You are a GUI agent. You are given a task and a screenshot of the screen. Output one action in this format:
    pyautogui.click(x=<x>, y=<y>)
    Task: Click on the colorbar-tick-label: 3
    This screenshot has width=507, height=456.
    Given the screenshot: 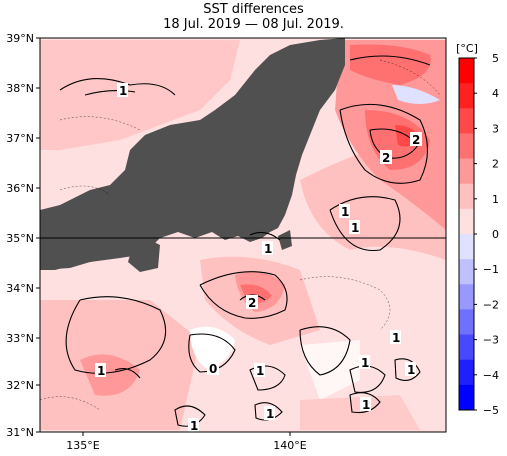 What is the action you would take?
    pyautogui.click(x=495, y=128)
    